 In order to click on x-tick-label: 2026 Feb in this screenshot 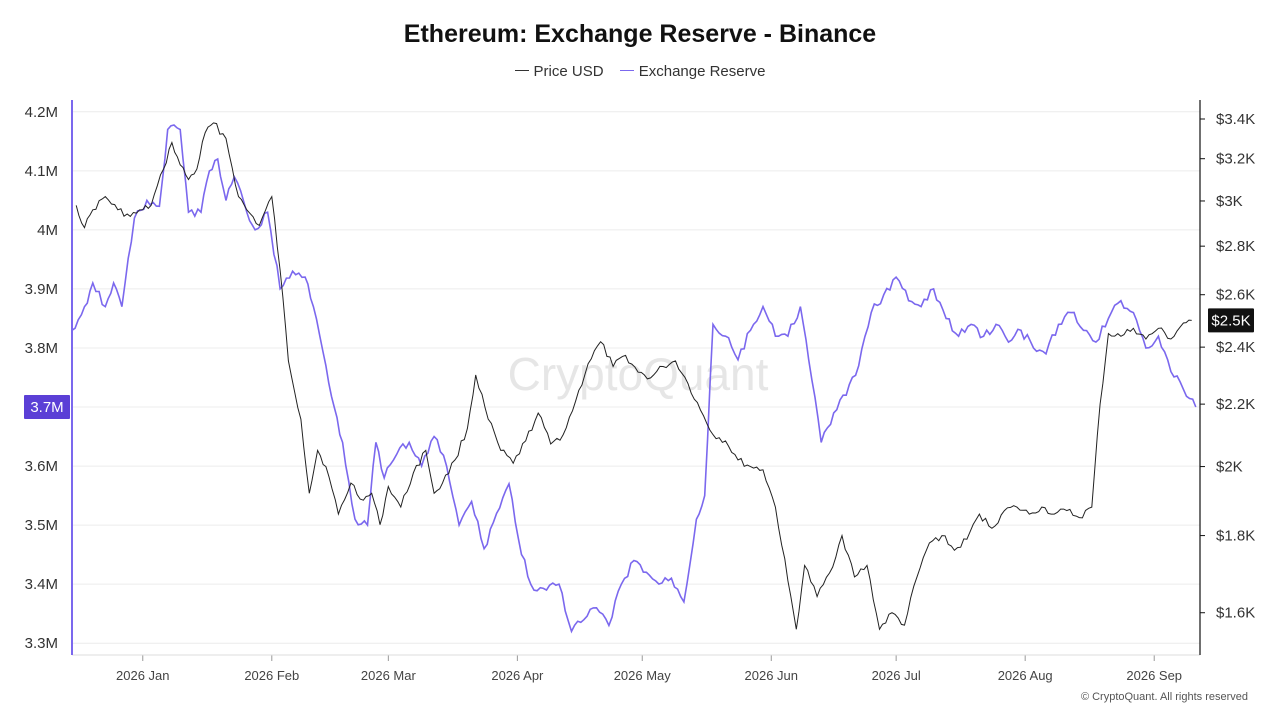, I will do `click(271, 675)`.